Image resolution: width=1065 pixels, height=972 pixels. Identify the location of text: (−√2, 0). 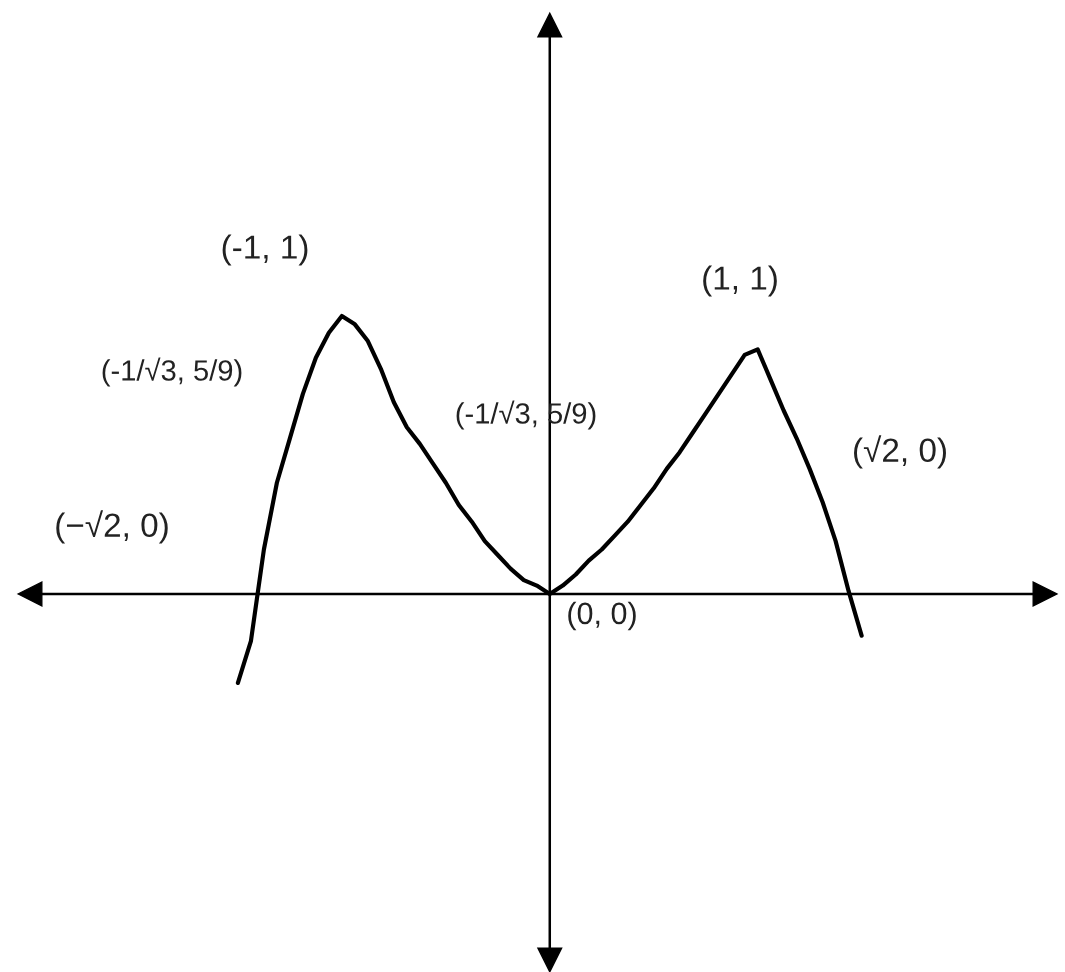
(112, 527).